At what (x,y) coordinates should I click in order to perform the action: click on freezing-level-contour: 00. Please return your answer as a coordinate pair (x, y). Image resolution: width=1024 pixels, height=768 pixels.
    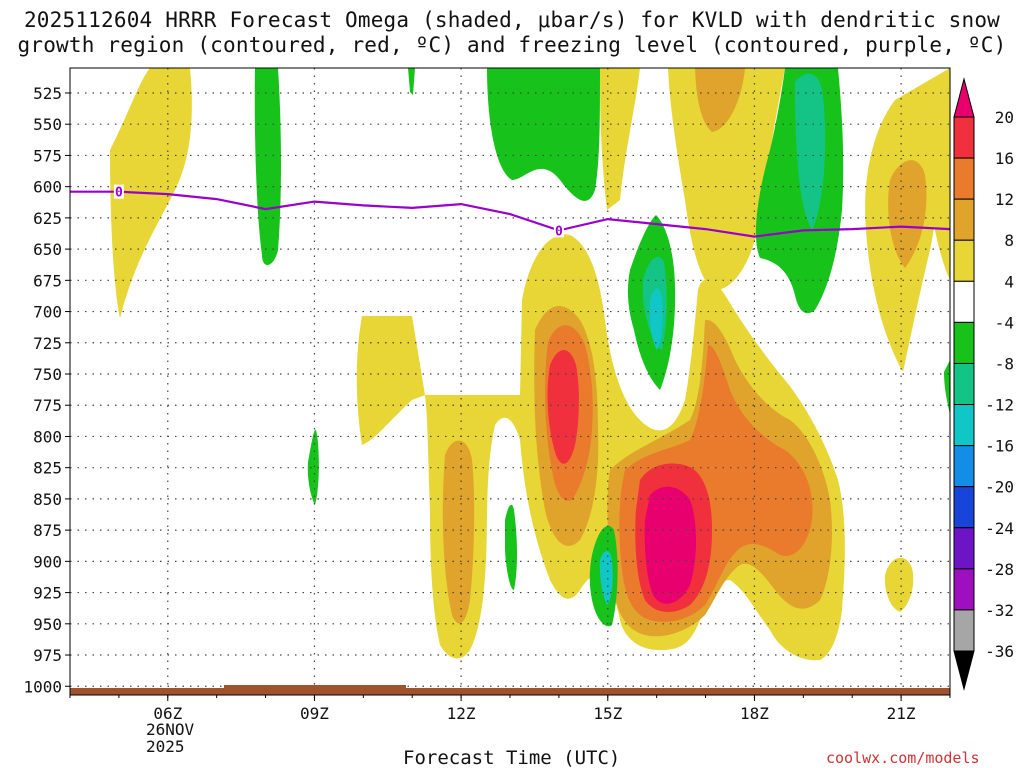
    Looking at the image, I should click on (510, 211).